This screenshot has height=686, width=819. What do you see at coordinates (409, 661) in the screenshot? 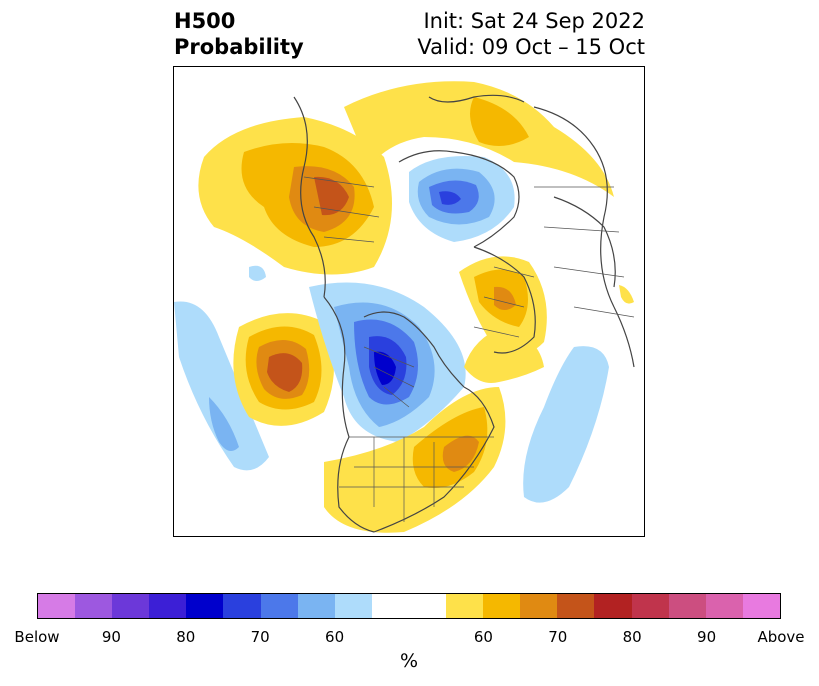
I see `colorbar-unit: %` at bounding box center [409, 661].